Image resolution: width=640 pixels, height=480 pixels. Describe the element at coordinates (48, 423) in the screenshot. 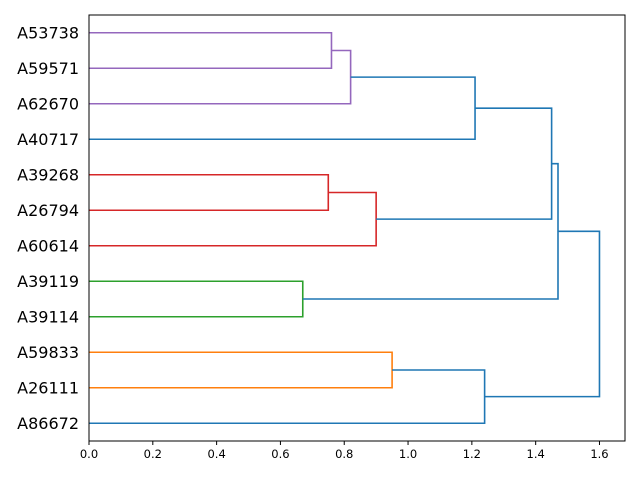

I see `leaf-label: A86672` at that location.